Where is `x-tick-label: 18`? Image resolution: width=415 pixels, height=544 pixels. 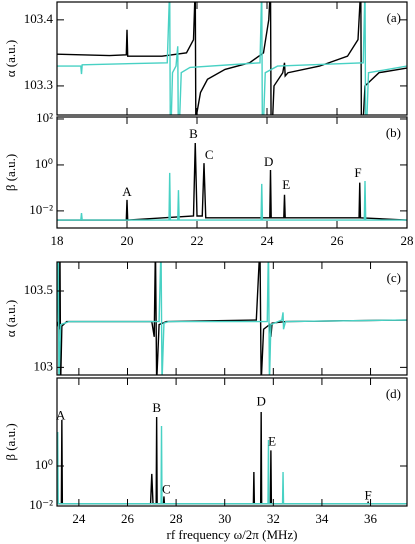 x-tick-label: 18 is located at coordinates (57, 240).